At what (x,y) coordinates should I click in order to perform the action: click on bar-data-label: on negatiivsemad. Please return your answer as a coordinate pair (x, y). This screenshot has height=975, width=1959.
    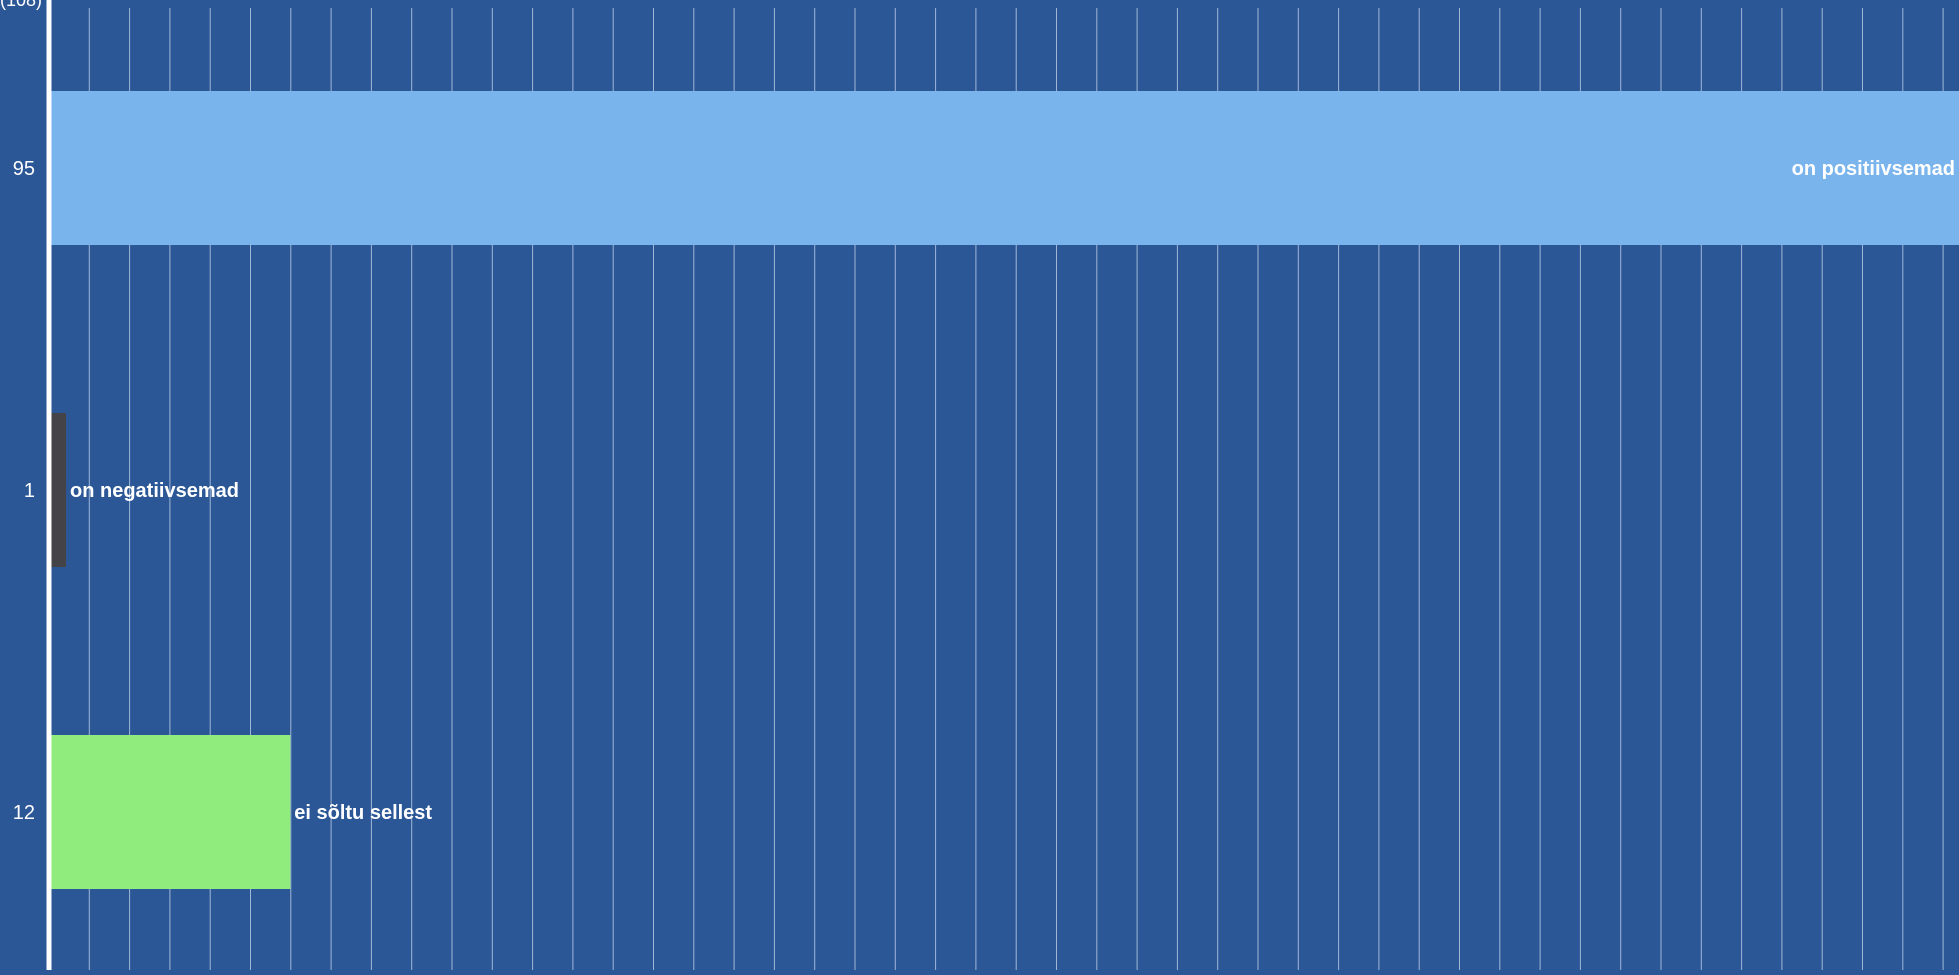
    Looking at the image, I should click on (154, 491).